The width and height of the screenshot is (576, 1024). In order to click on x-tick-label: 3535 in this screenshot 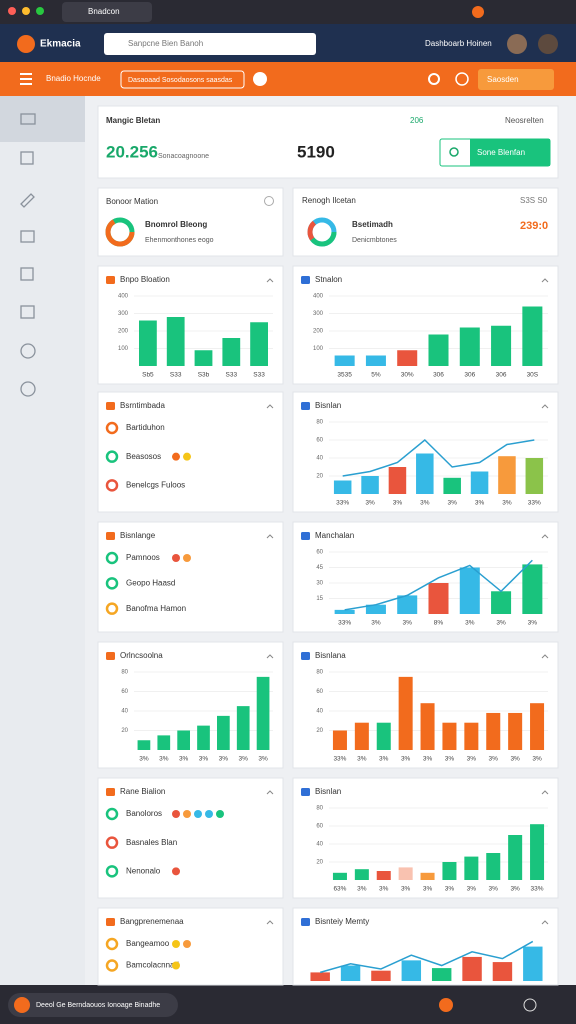, I will do `click(344, 375)`.